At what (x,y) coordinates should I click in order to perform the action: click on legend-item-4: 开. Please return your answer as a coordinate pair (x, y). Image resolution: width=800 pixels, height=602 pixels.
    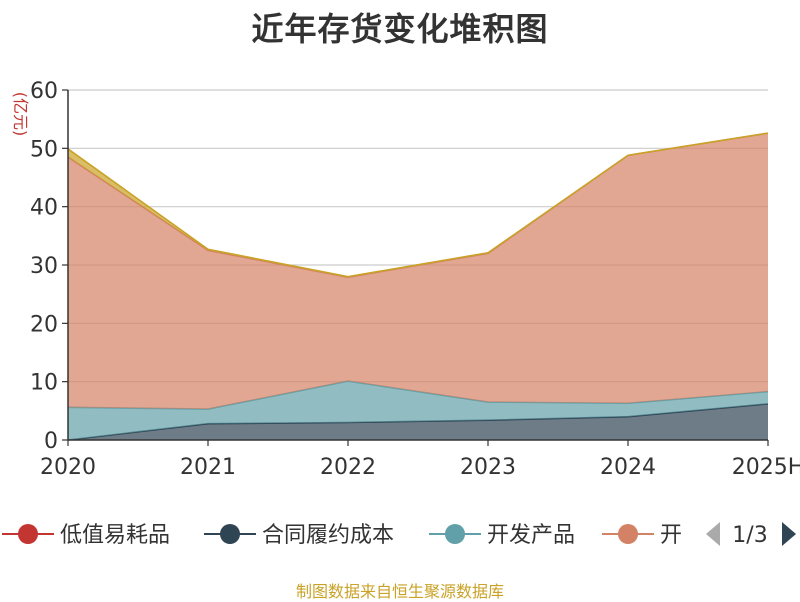
    Looking at the image, I should click on (642, 535).